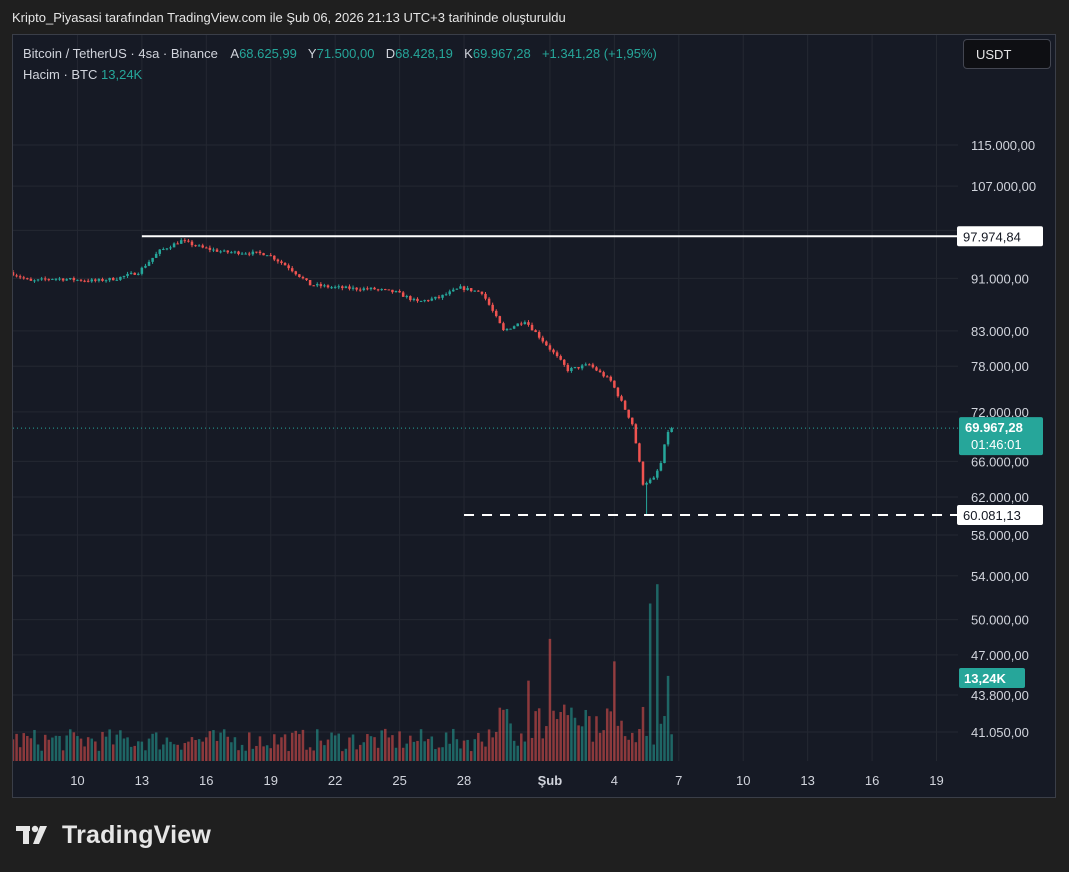 This screenshot has height=872, width=1069. Describe the element at coordinates (60, 74) in the screenshot. I see `volume-key: Hacim · BTC` at that location.